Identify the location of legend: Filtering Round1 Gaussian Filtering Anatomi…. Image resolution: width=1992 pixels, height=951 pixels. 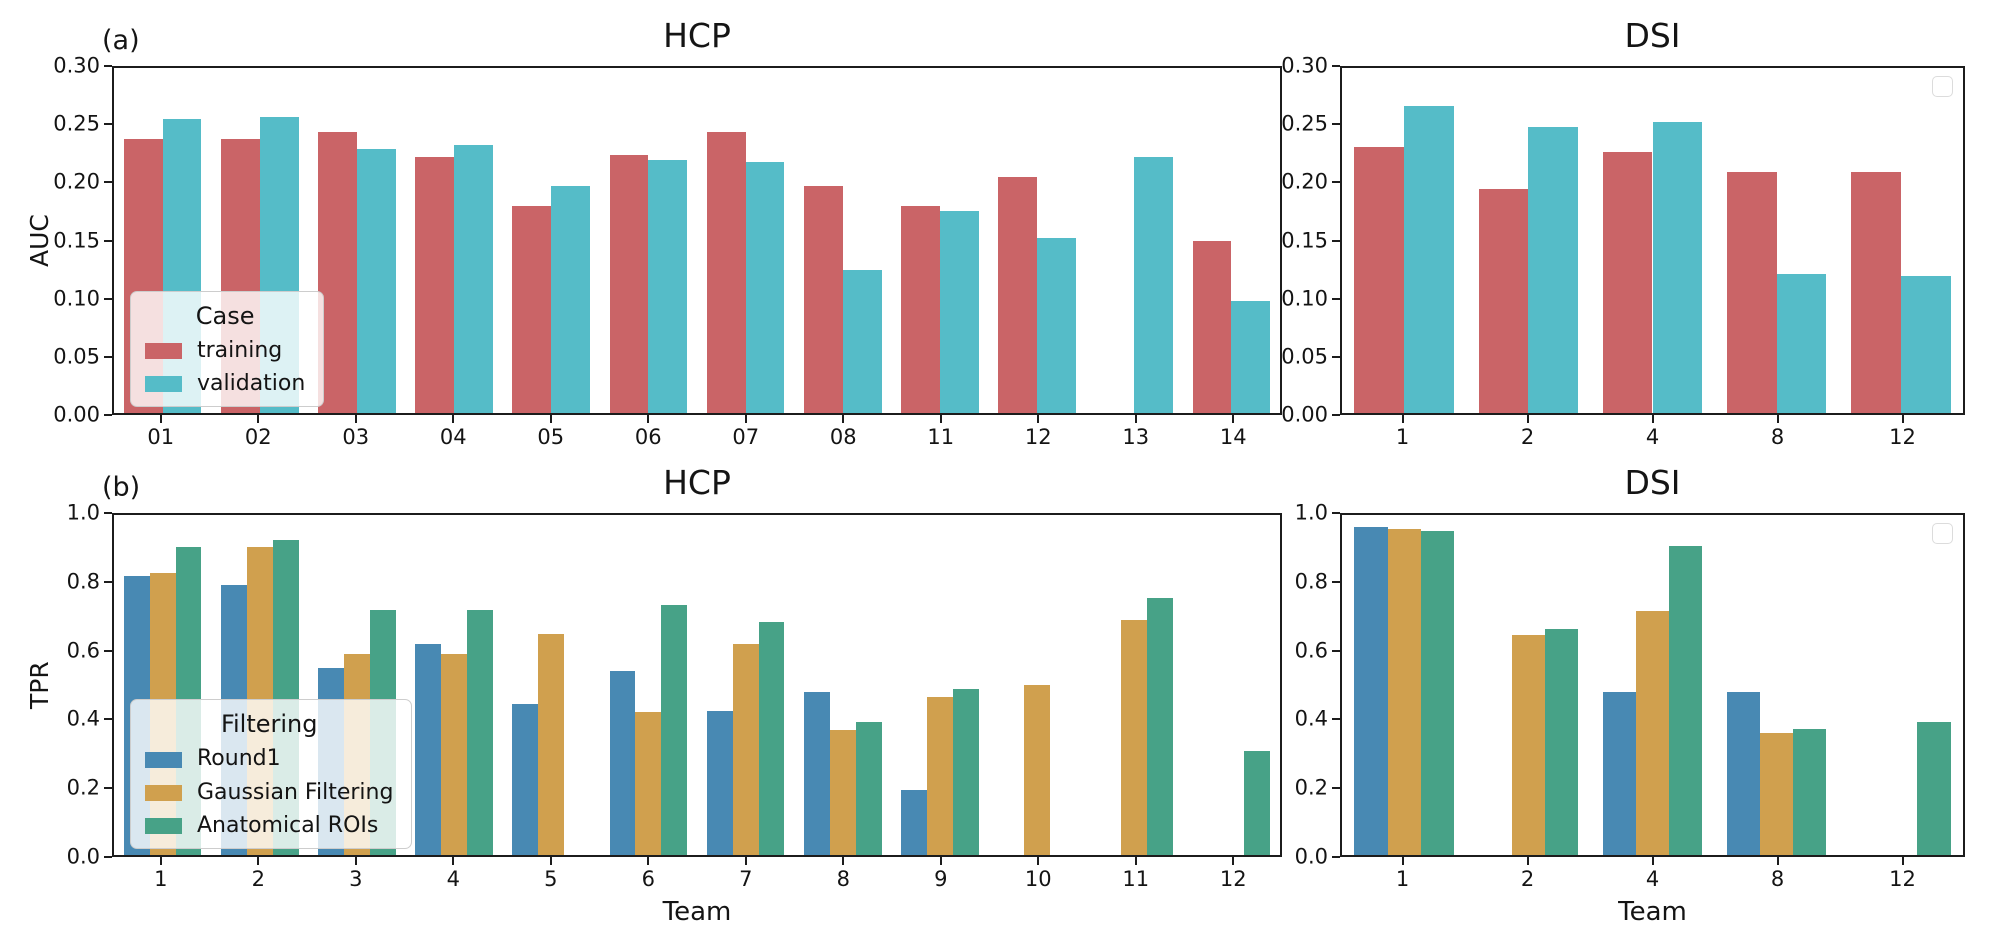
(271, 774).